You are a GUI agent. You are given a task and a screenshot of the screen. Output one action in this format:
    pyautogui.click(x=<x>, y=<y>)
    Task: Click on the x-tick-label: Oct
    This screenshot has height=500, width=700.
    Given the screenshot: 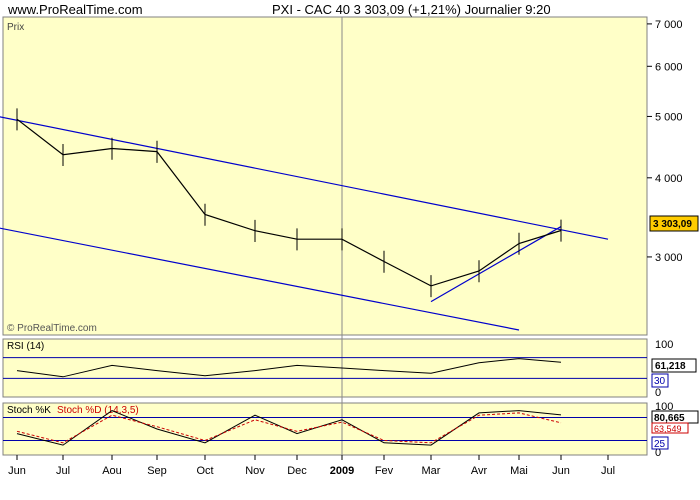 What is the action you would take?
    pyautogui.click(x=204, y=471)
    